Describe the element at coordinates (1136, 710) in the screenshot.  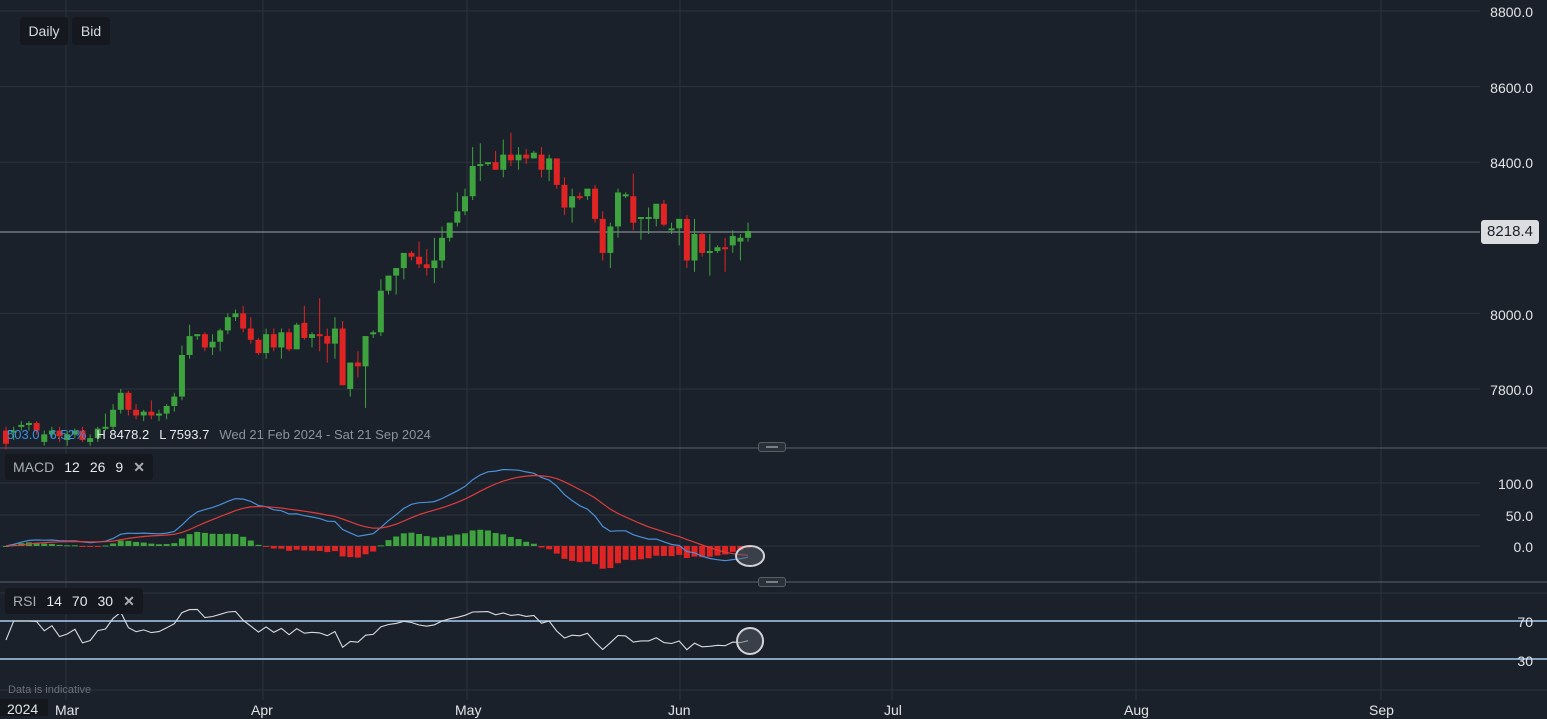
I see `month-label: Aug` at that location.